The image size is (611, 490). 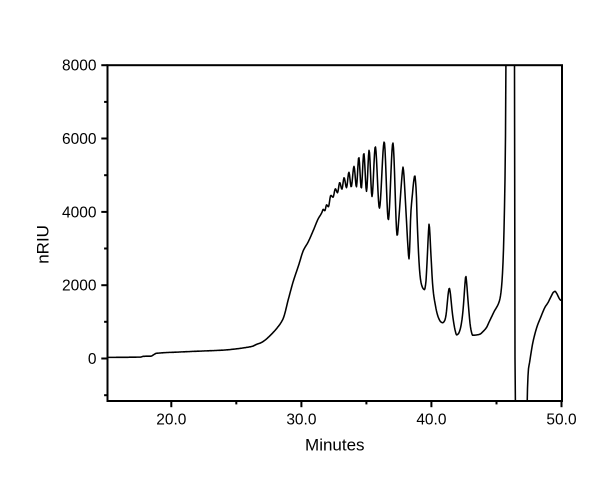 What do you see at coordinates (431, 420) in the screenshot?
I see `svg-text: 40.0` at bounding box center [431, 420].